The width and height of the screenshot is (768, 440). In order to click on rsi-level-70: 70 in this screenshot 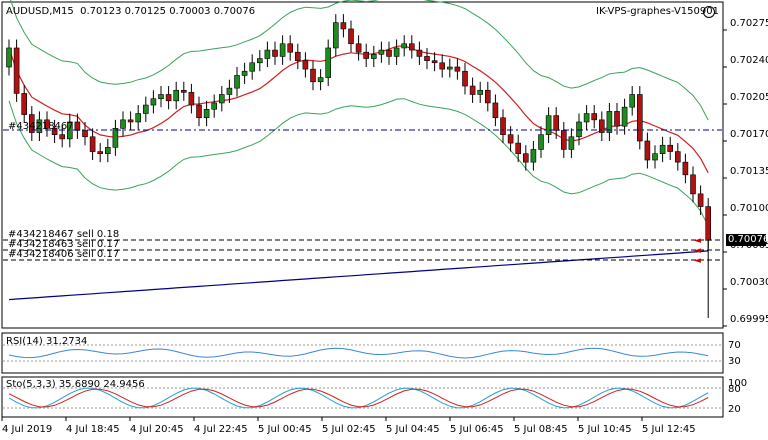, I will do `click(734, 345)`.